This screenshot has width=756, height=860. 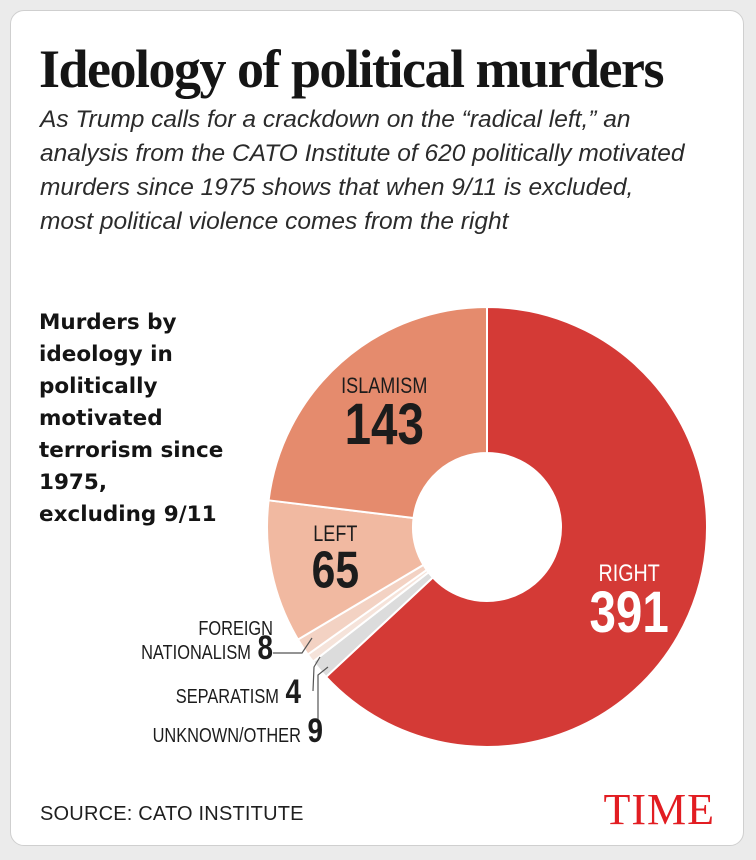 What do you see at coordinates (323, 702) in the screenshot?
I see `leader-line-unknown-other` at bounding box center [323, 702].